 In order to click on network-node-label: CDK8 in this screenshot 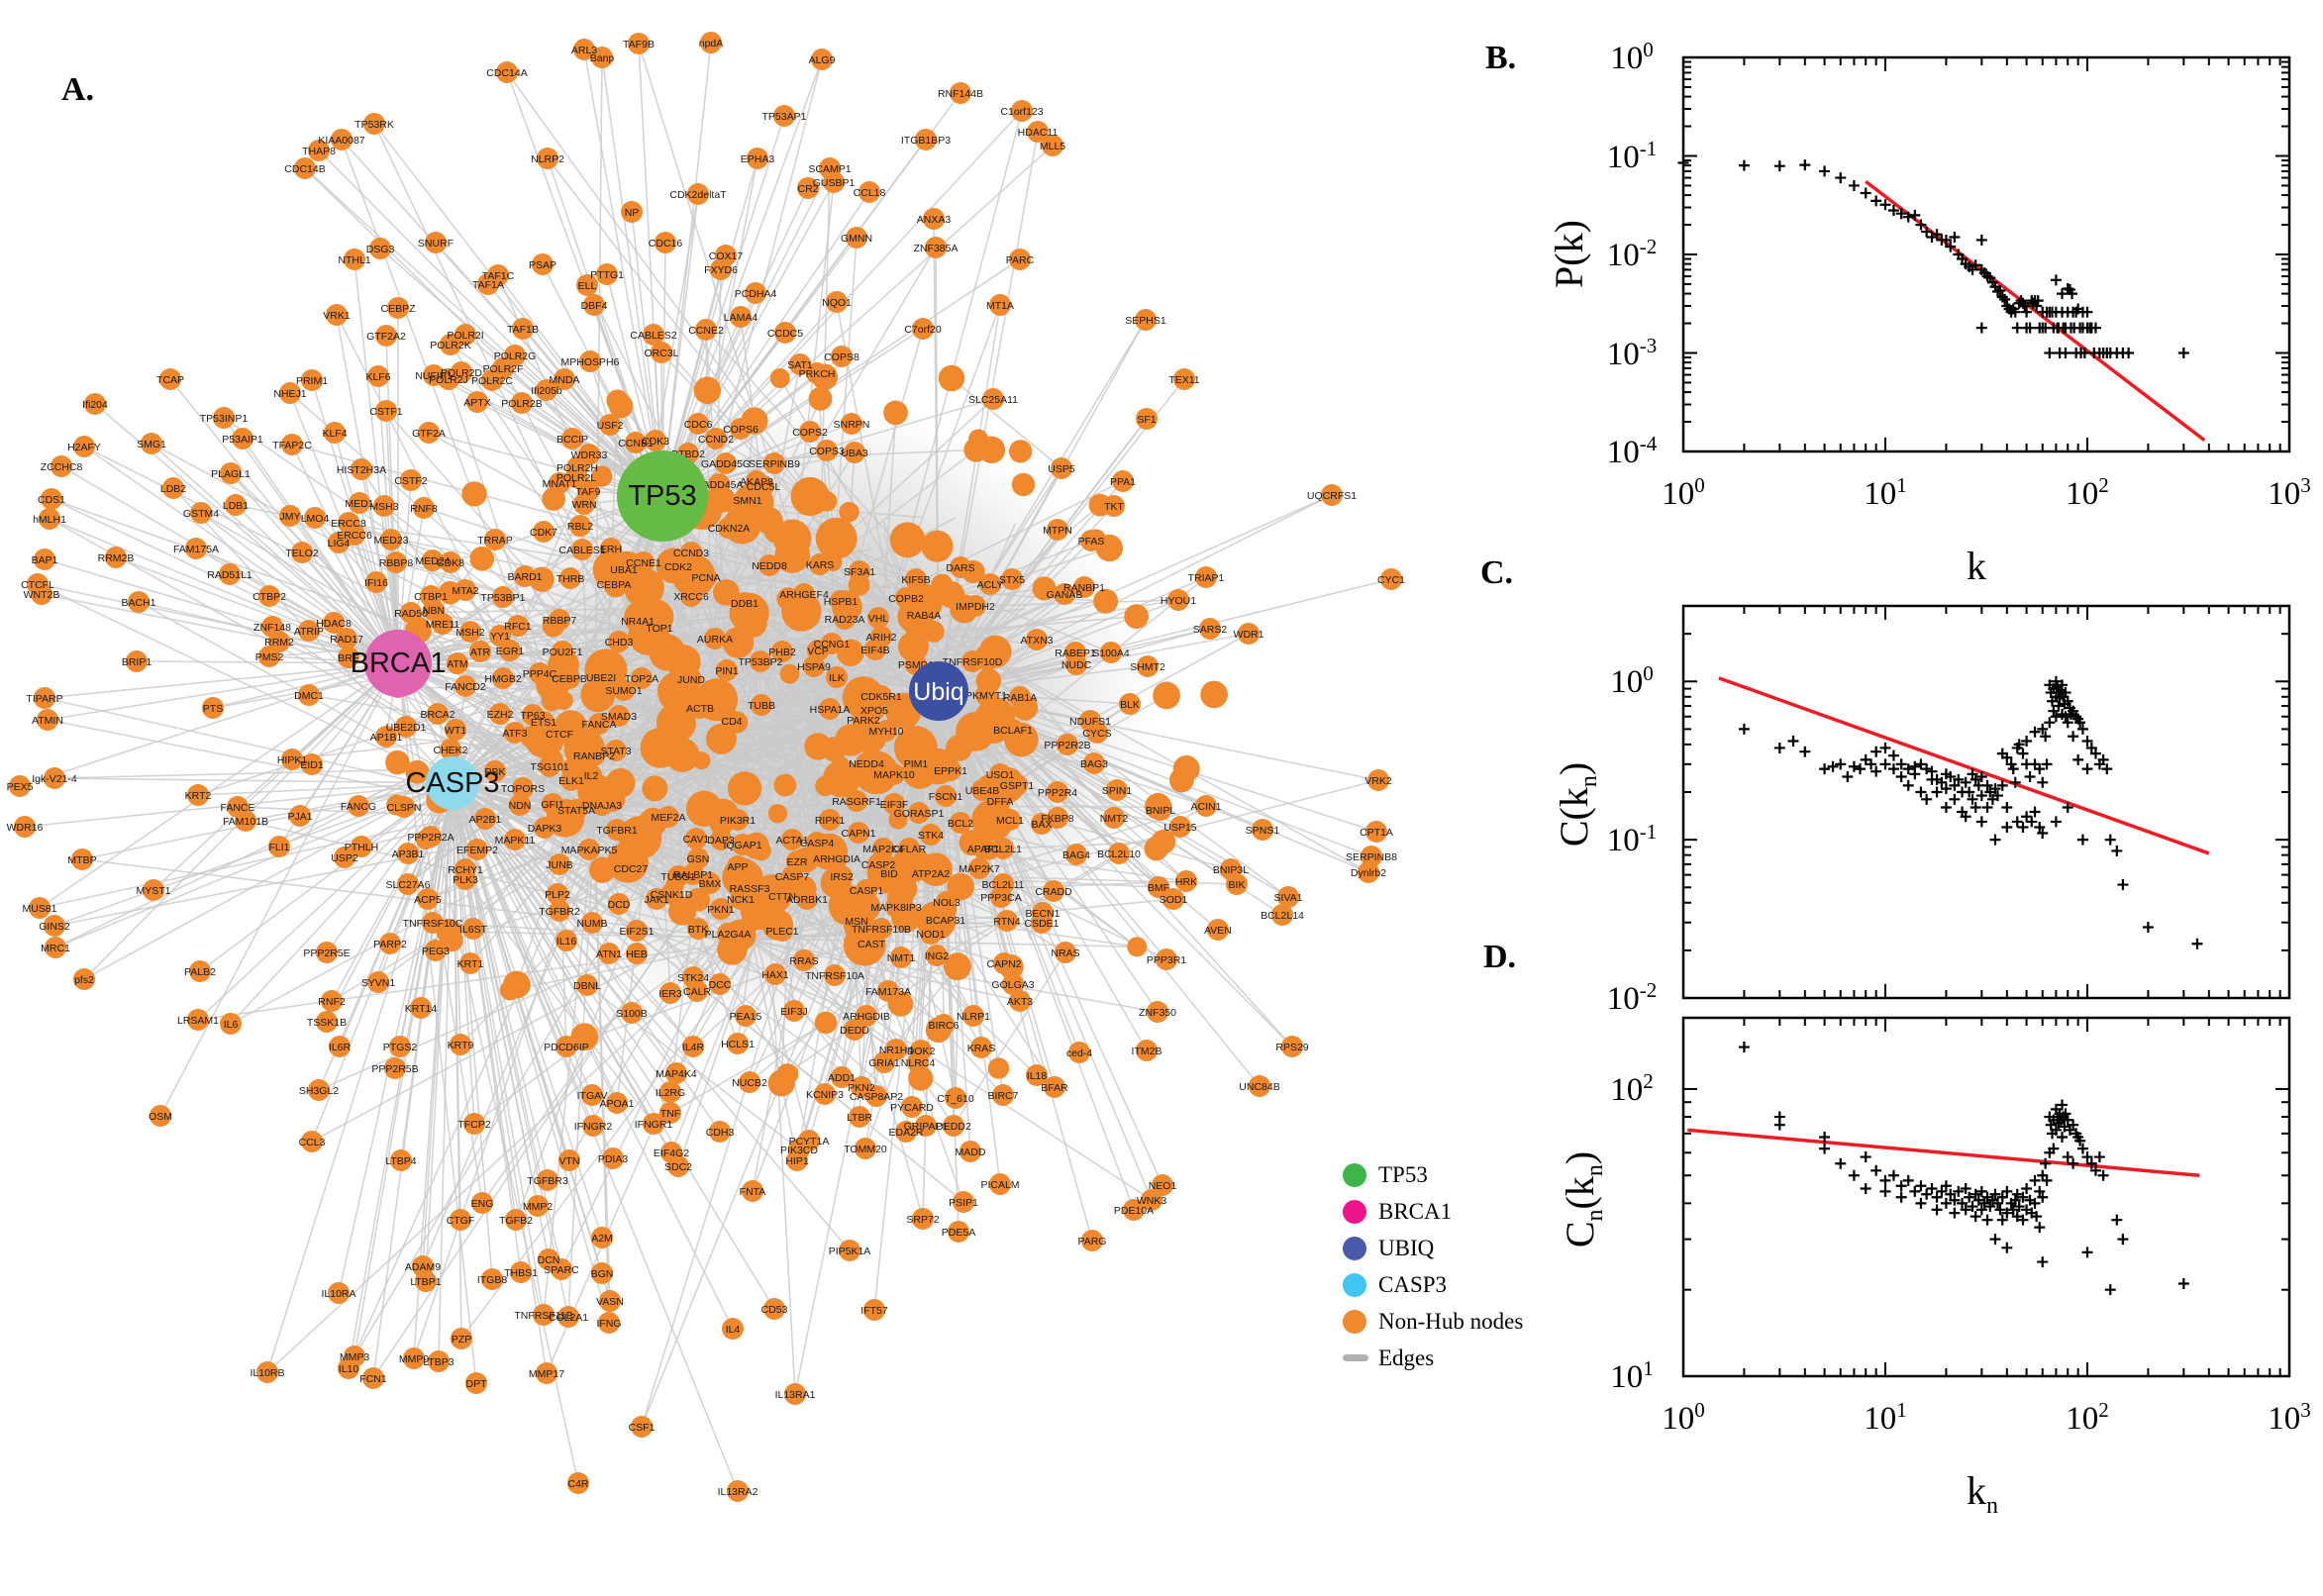, I will do `click(450, 563)`.